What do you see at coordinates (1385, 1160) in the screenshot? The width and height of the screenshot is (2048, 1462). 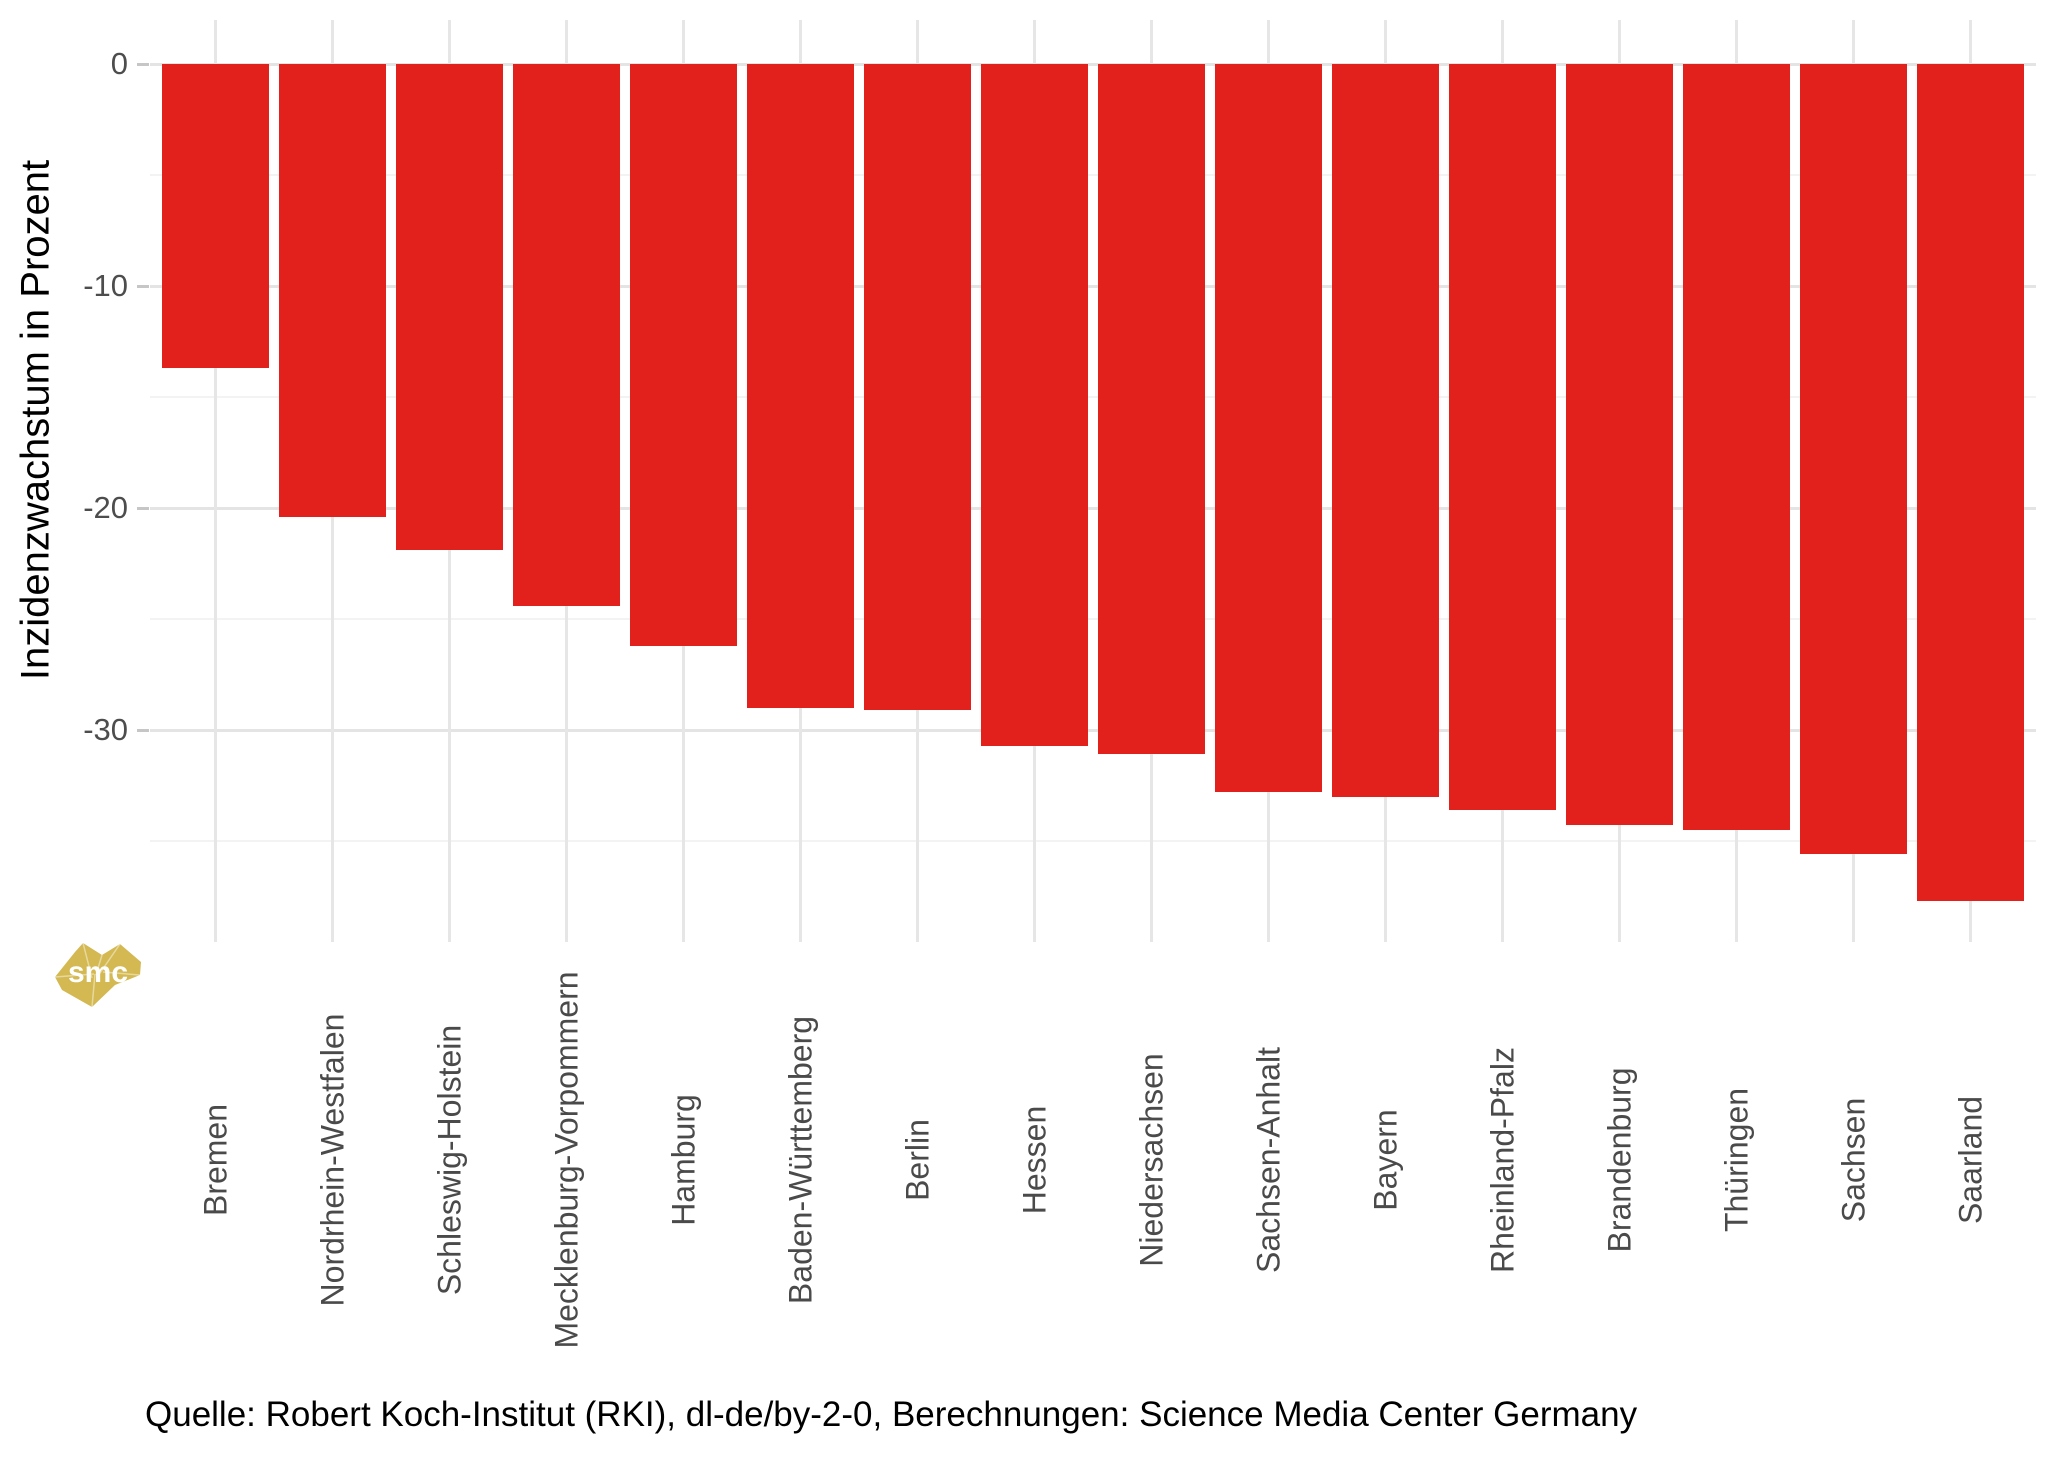 I see `x-axis-label: Bayern` at bounding box center [1385, 1160].